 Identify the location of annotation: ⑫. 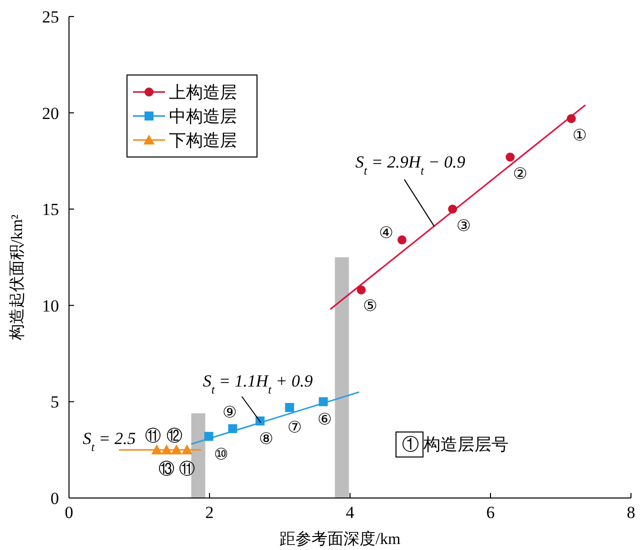
(174, 435).